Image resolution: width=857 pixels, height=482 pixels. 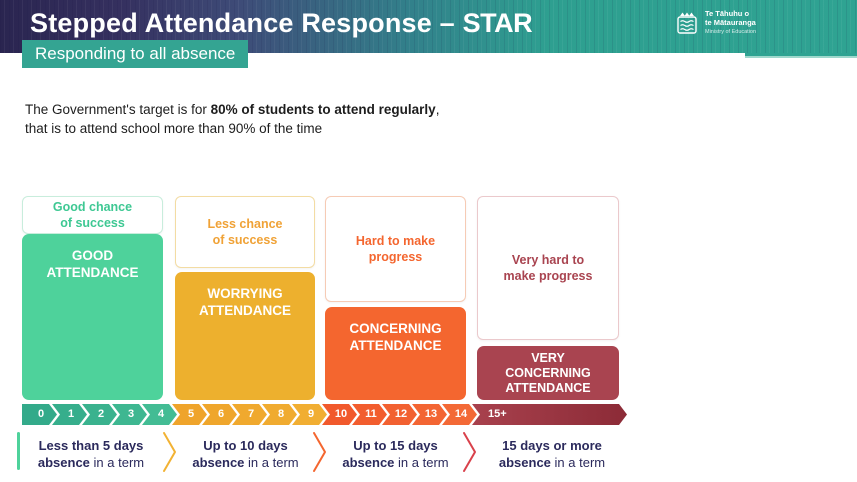 I want to click on scale-segment-15+: 15+, so click(x=549, y=414).